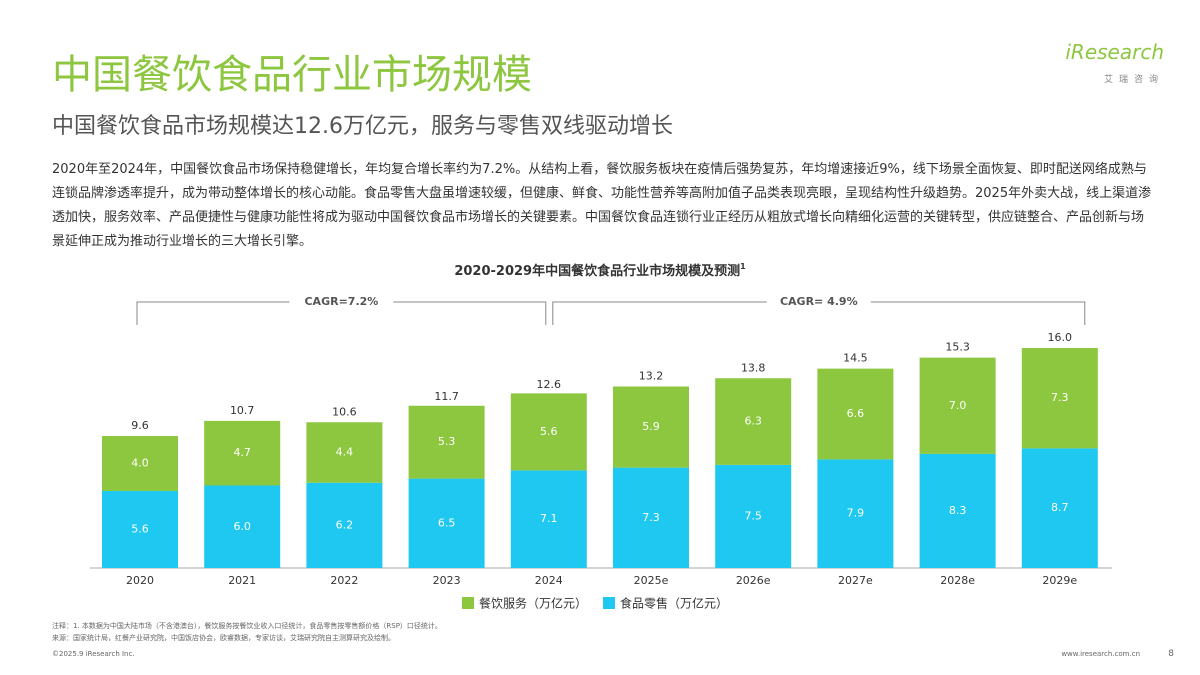  I want to click on total-label: 13.2, so click(651, 376).